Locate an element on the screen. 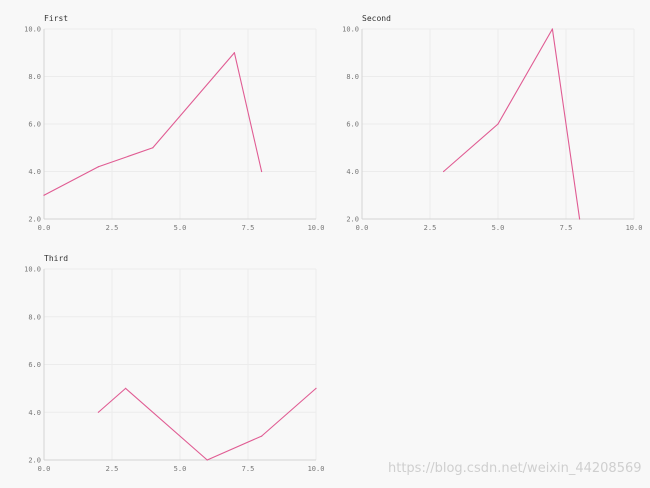  watermark: https://blog.csdn.net/weixin_44208569 is located at coordinates (515, 468).